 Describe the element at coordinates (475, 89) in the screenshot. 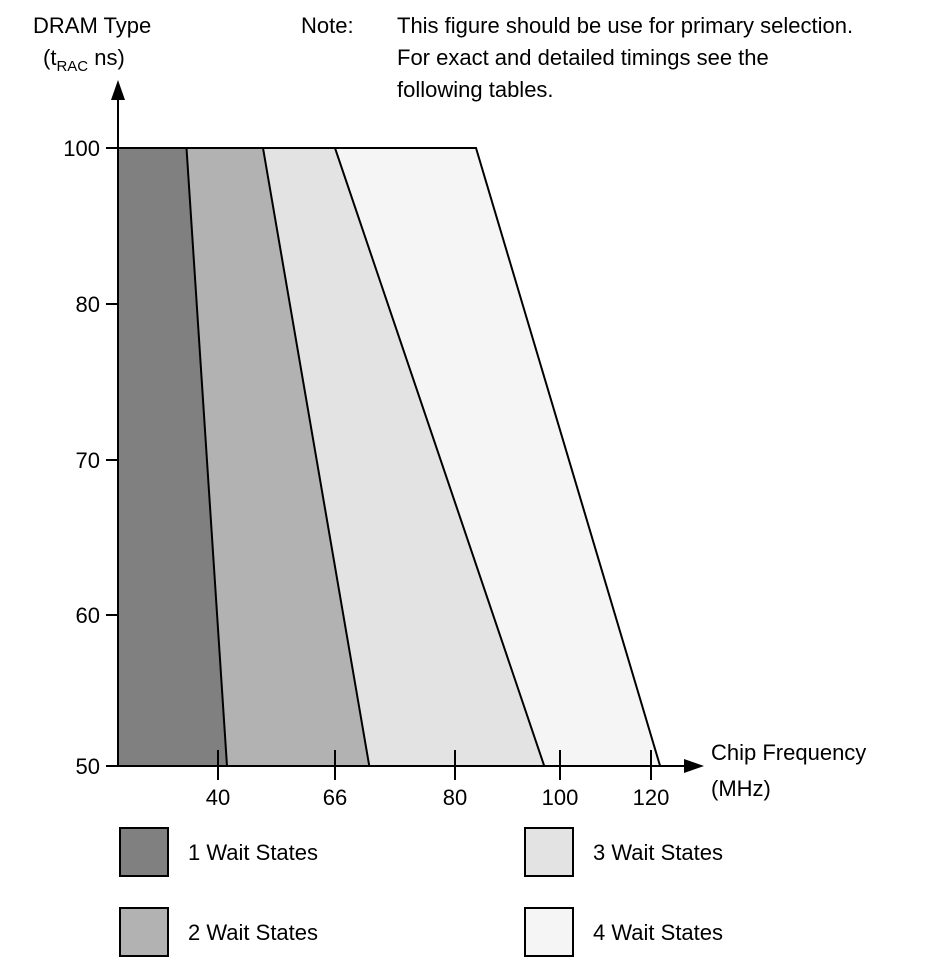

I see `note-line-3: following tables.` at that location.